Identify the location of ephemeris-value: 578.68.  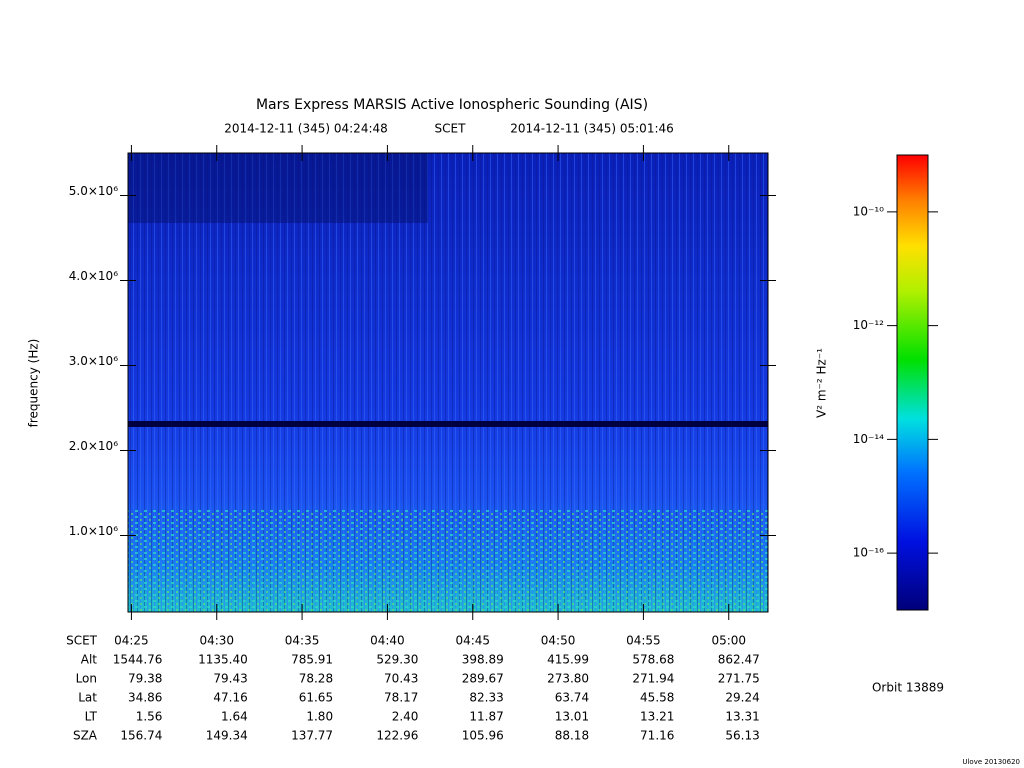
(653, 660).